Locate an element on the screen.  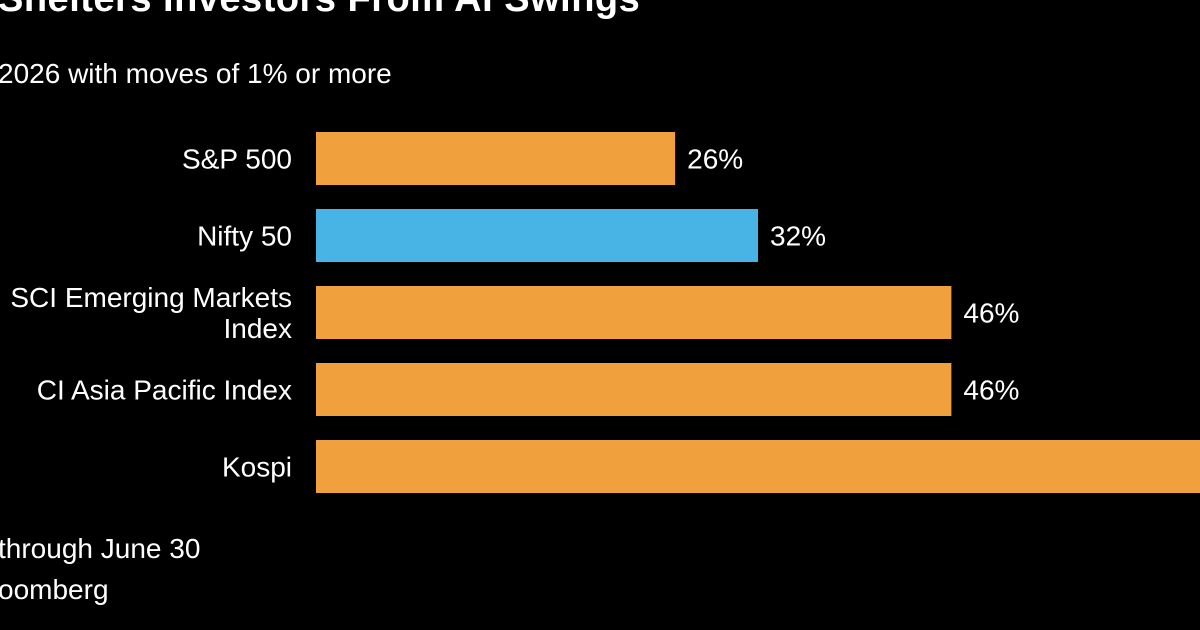
value-label-0: 26% is located at coordinates (715, 159).